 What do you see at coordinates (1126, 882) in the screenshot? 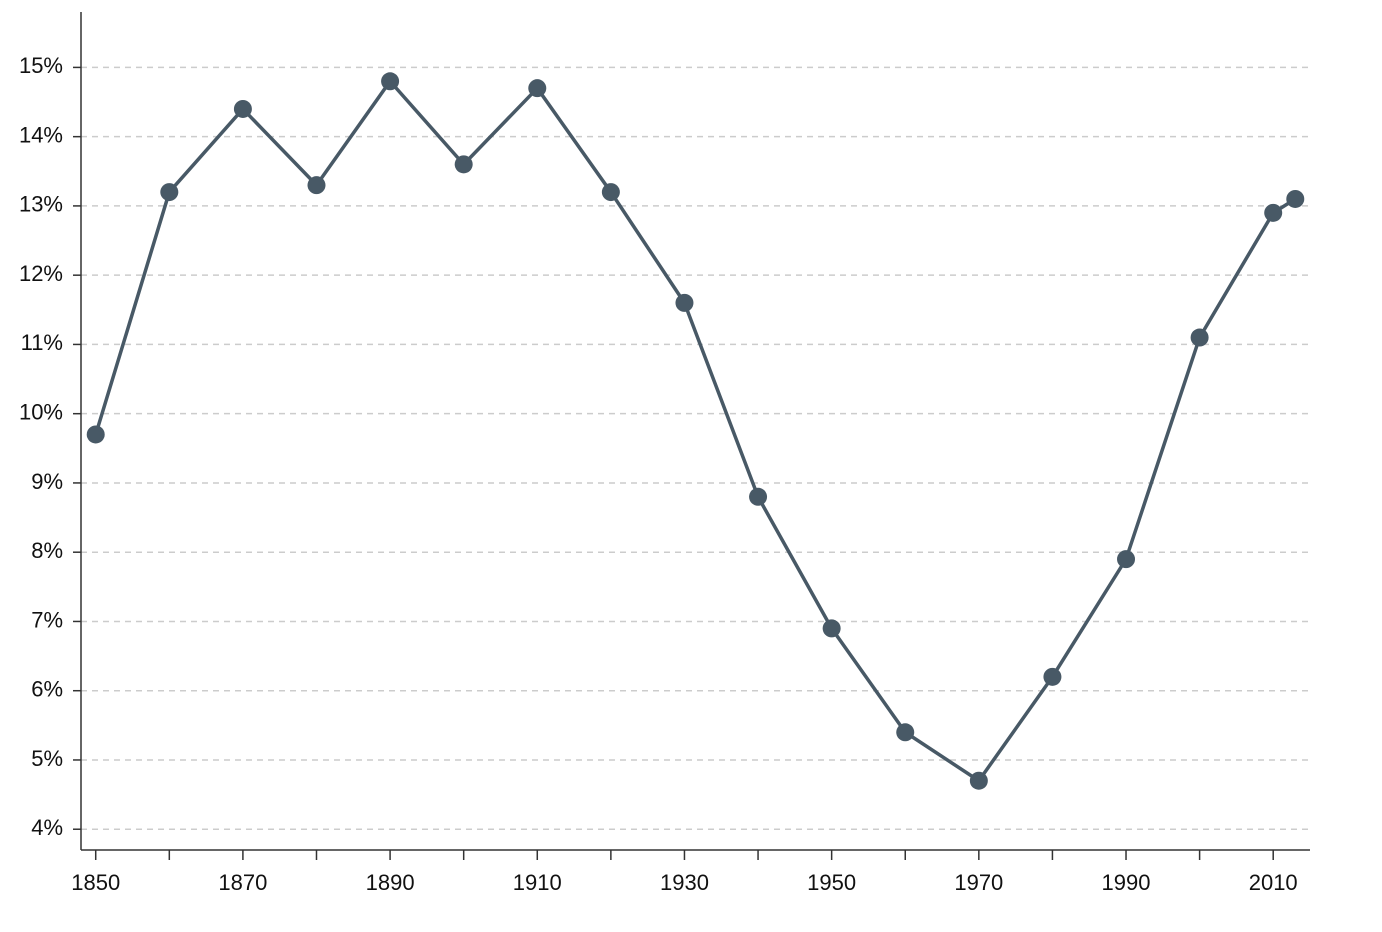
I see `x-tick-label: 1990` at bounding box center [1126, 882].